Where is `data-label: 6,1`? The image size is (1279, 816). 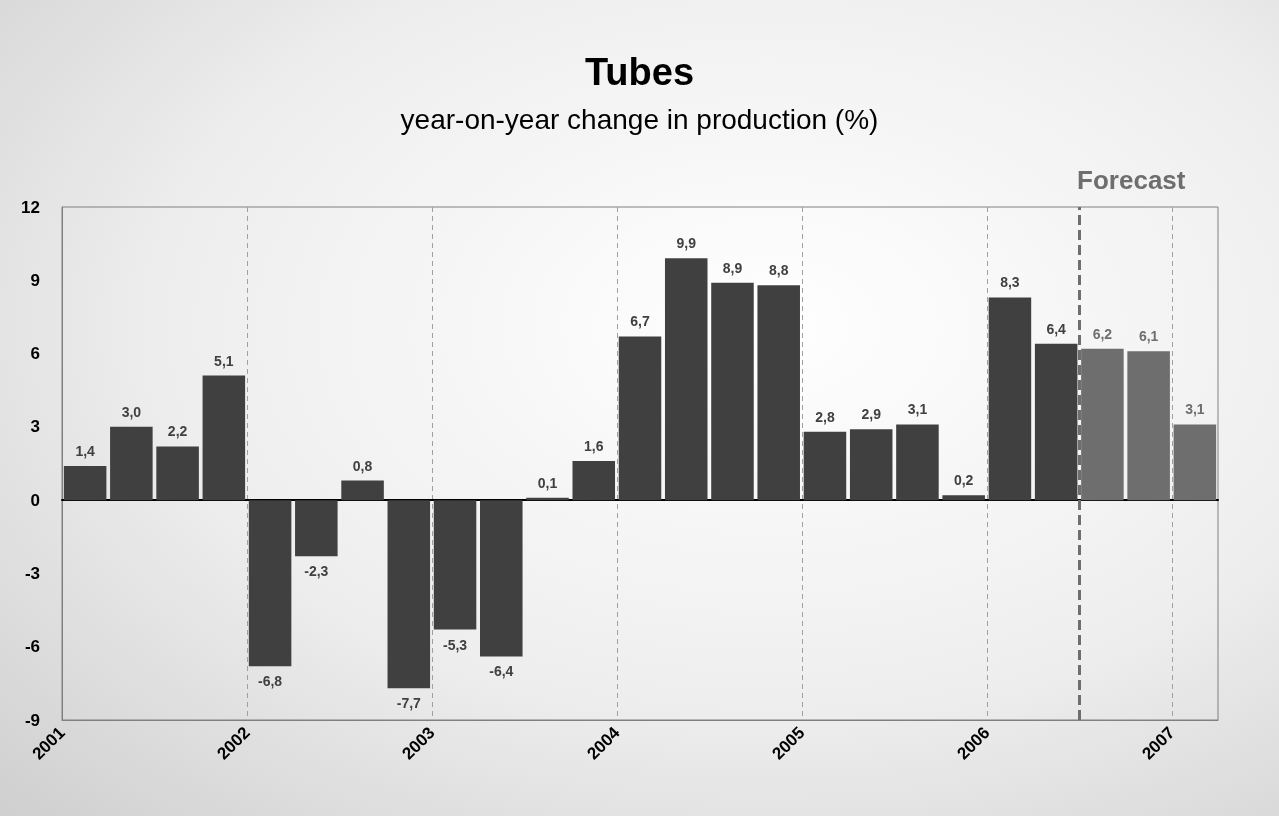
data-label: 6,1 is located at coordinates (1148, 336).